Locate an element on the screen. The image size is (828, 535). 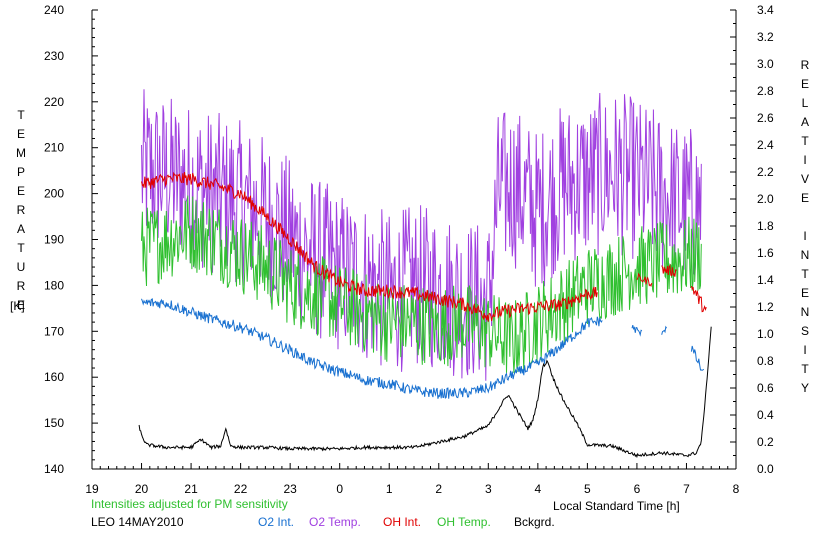
axis-title-letter: P is located at coordinates (20, 172).